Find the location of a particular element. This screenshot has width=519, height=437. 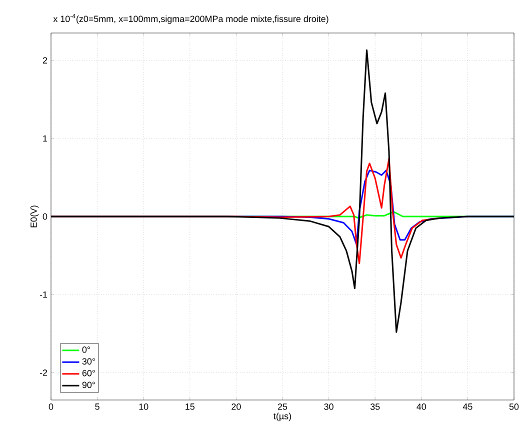

legend-label: 0° is located at coordinates (86, 349).